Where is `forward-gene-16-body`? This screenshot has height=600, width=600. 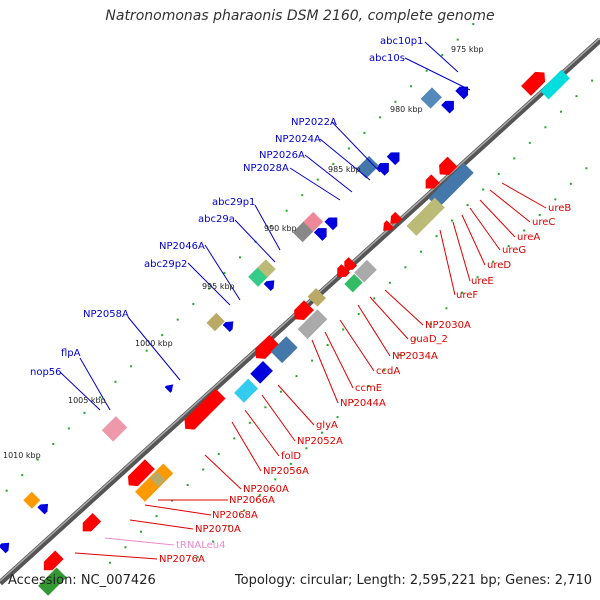
forward-gene-16-body is located at coordinates (114, 429).